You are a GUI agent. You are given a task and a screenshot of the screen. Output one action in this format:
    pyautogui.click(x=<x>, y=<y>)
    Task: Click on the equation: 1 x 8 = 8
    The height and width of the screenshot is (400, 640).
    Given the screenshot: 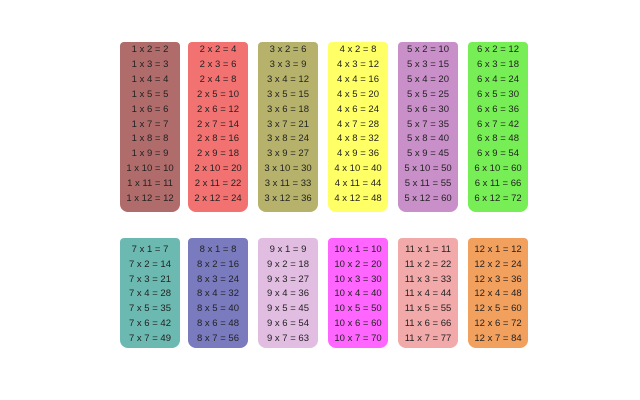 What is the action you would take?
    pyautogui.click(x=150, y=139)
    